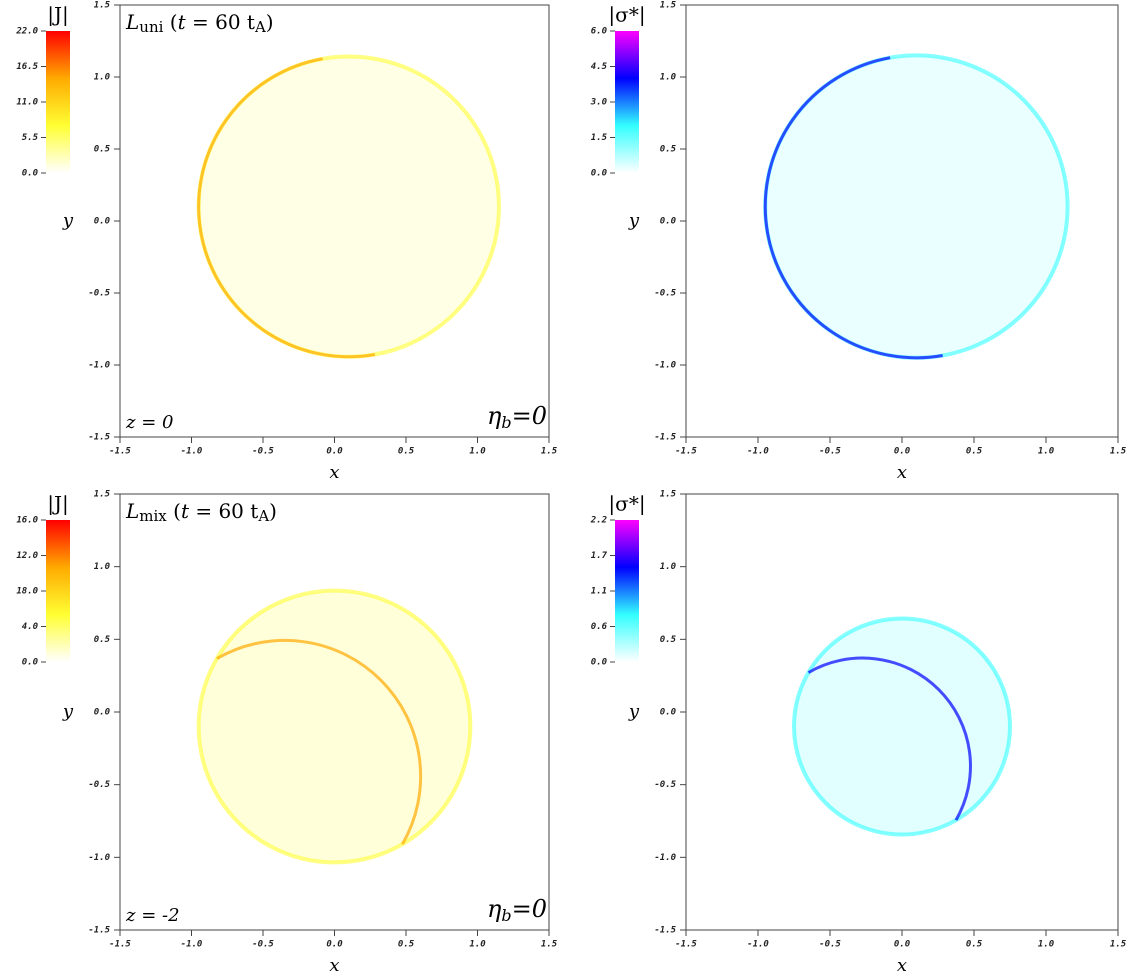 This screenshot has height=980, width=1135. What do you see at coordinates (598, 521) in the screenshot?
I see `colorbar-tick-label: 2.2` at bounding box center [598, 521].